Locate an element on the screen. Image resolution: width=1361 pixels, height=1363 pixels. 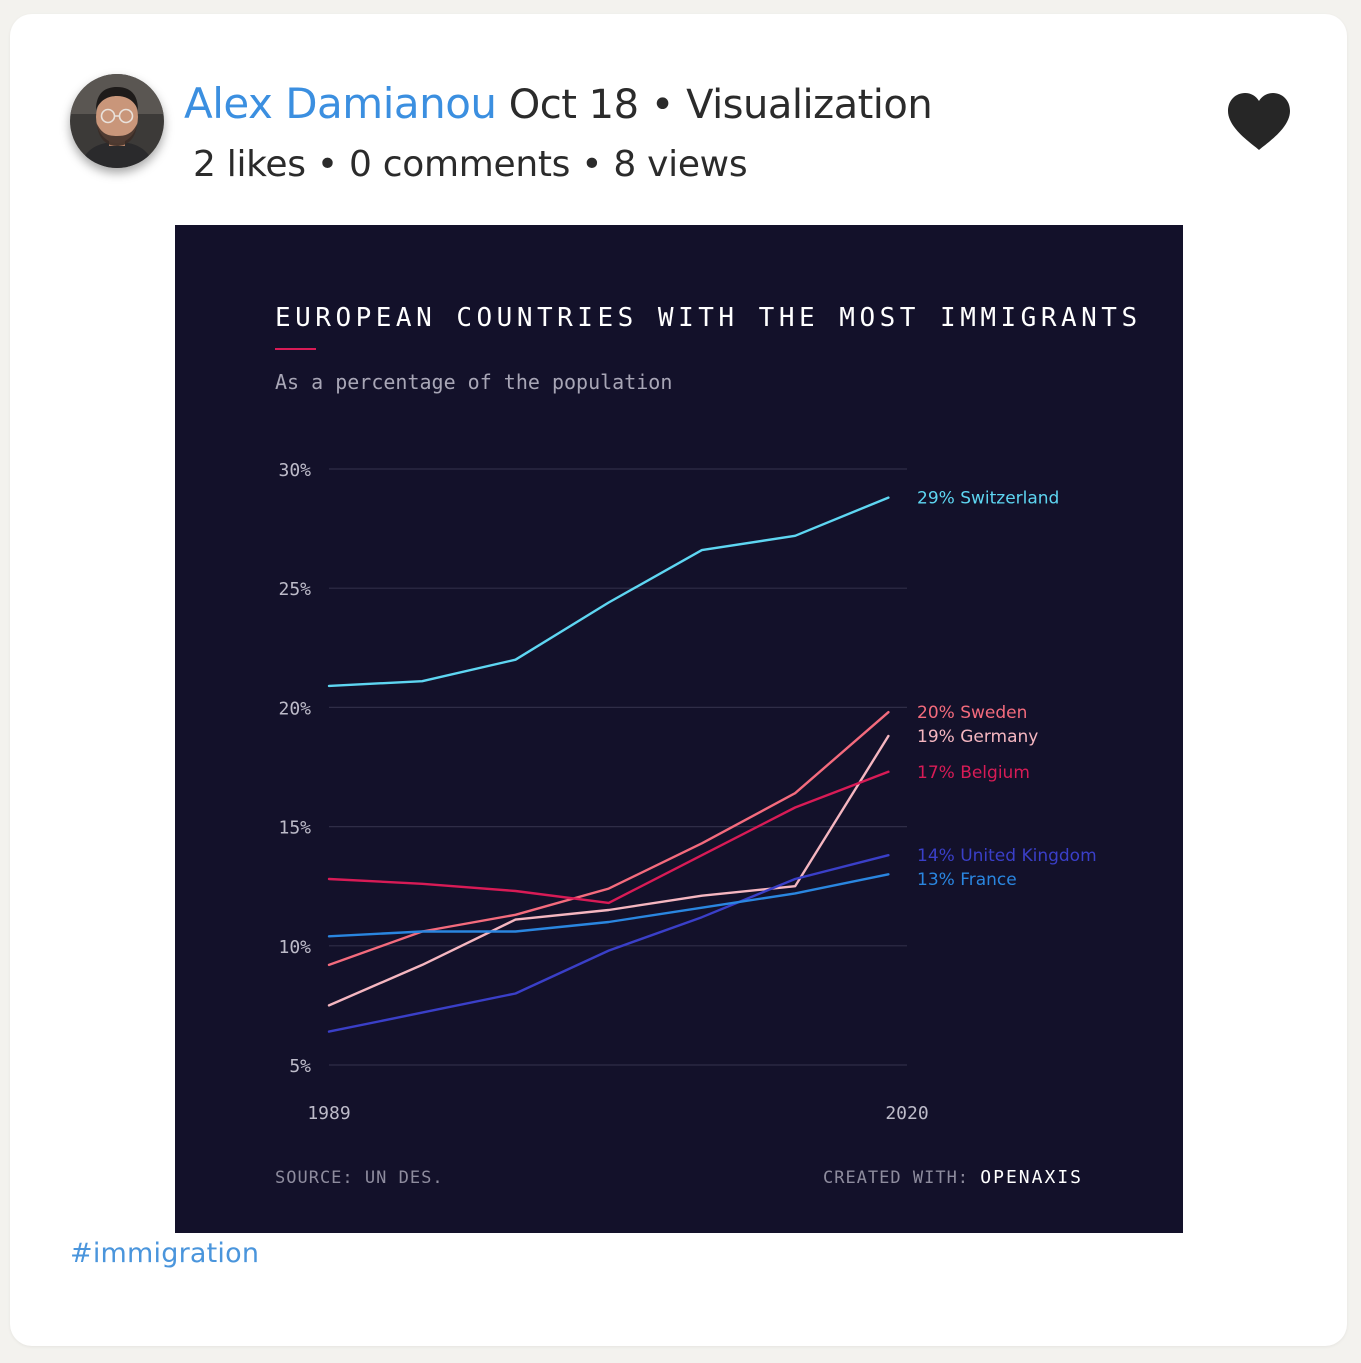
series-line-switzerland is located at coordinates (608, 592).